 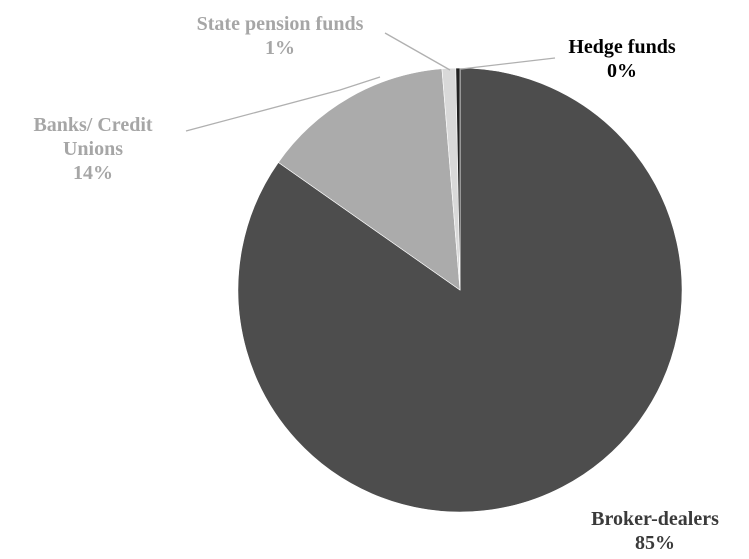 I want to click on slice-name-label: Banks/ Credit, so click(x=93, y=125).